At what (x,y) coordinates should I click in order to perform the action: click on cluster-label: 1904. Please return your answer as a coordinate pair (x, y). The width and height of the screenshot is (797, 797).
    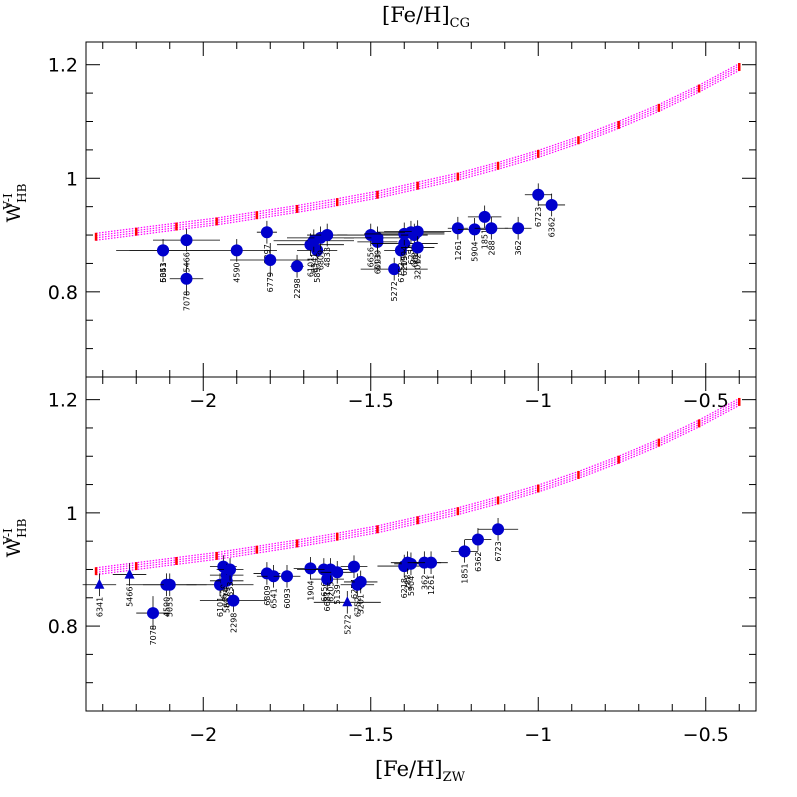
    Looking at the image, I should click on (310, 590).